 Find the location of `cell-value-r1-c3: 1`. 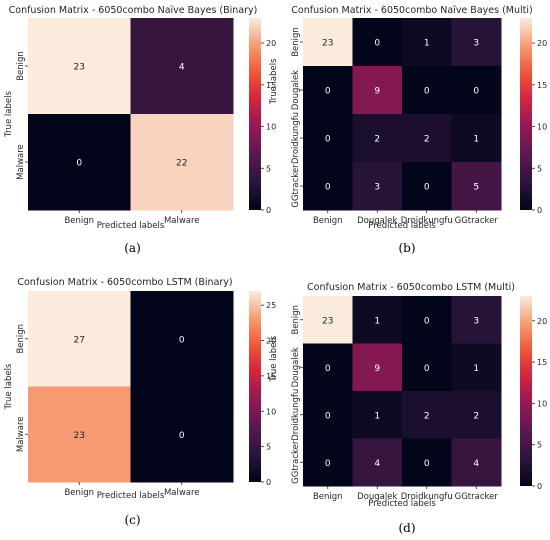

cell-value-r1-c3: 1 is located at coordinates (476, 369).